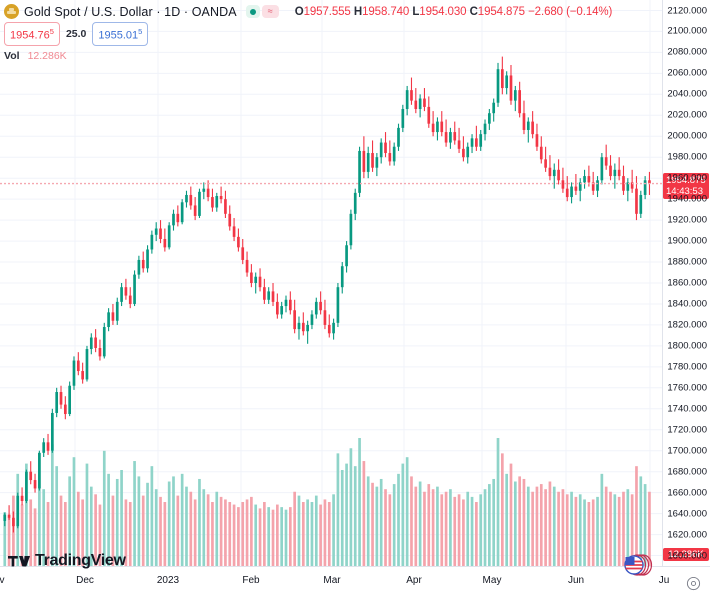  I want to click on price-axis-tick: 1820.000, so click(687, 325).